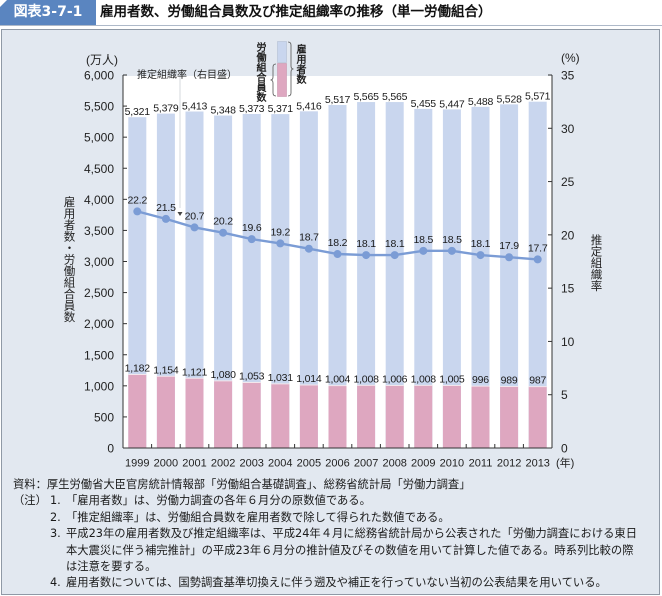 This screenshot has width=662, height=596. I want to click on note-row: （注） 1. 「雇用者数」は、労働力調査の各年６月分の原数値である。, so click(333, 501).